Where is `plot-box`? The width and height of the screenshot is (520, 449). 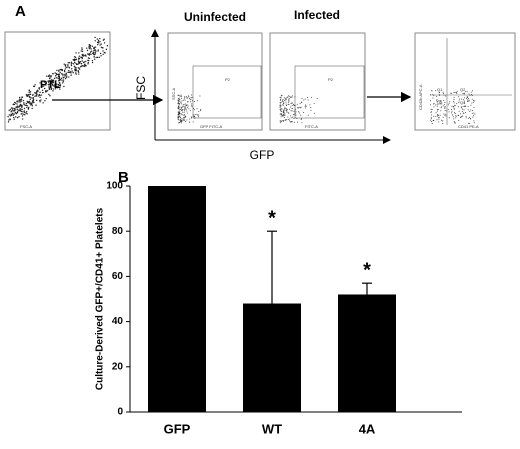 plot-box is located at coordinates (317, 81).